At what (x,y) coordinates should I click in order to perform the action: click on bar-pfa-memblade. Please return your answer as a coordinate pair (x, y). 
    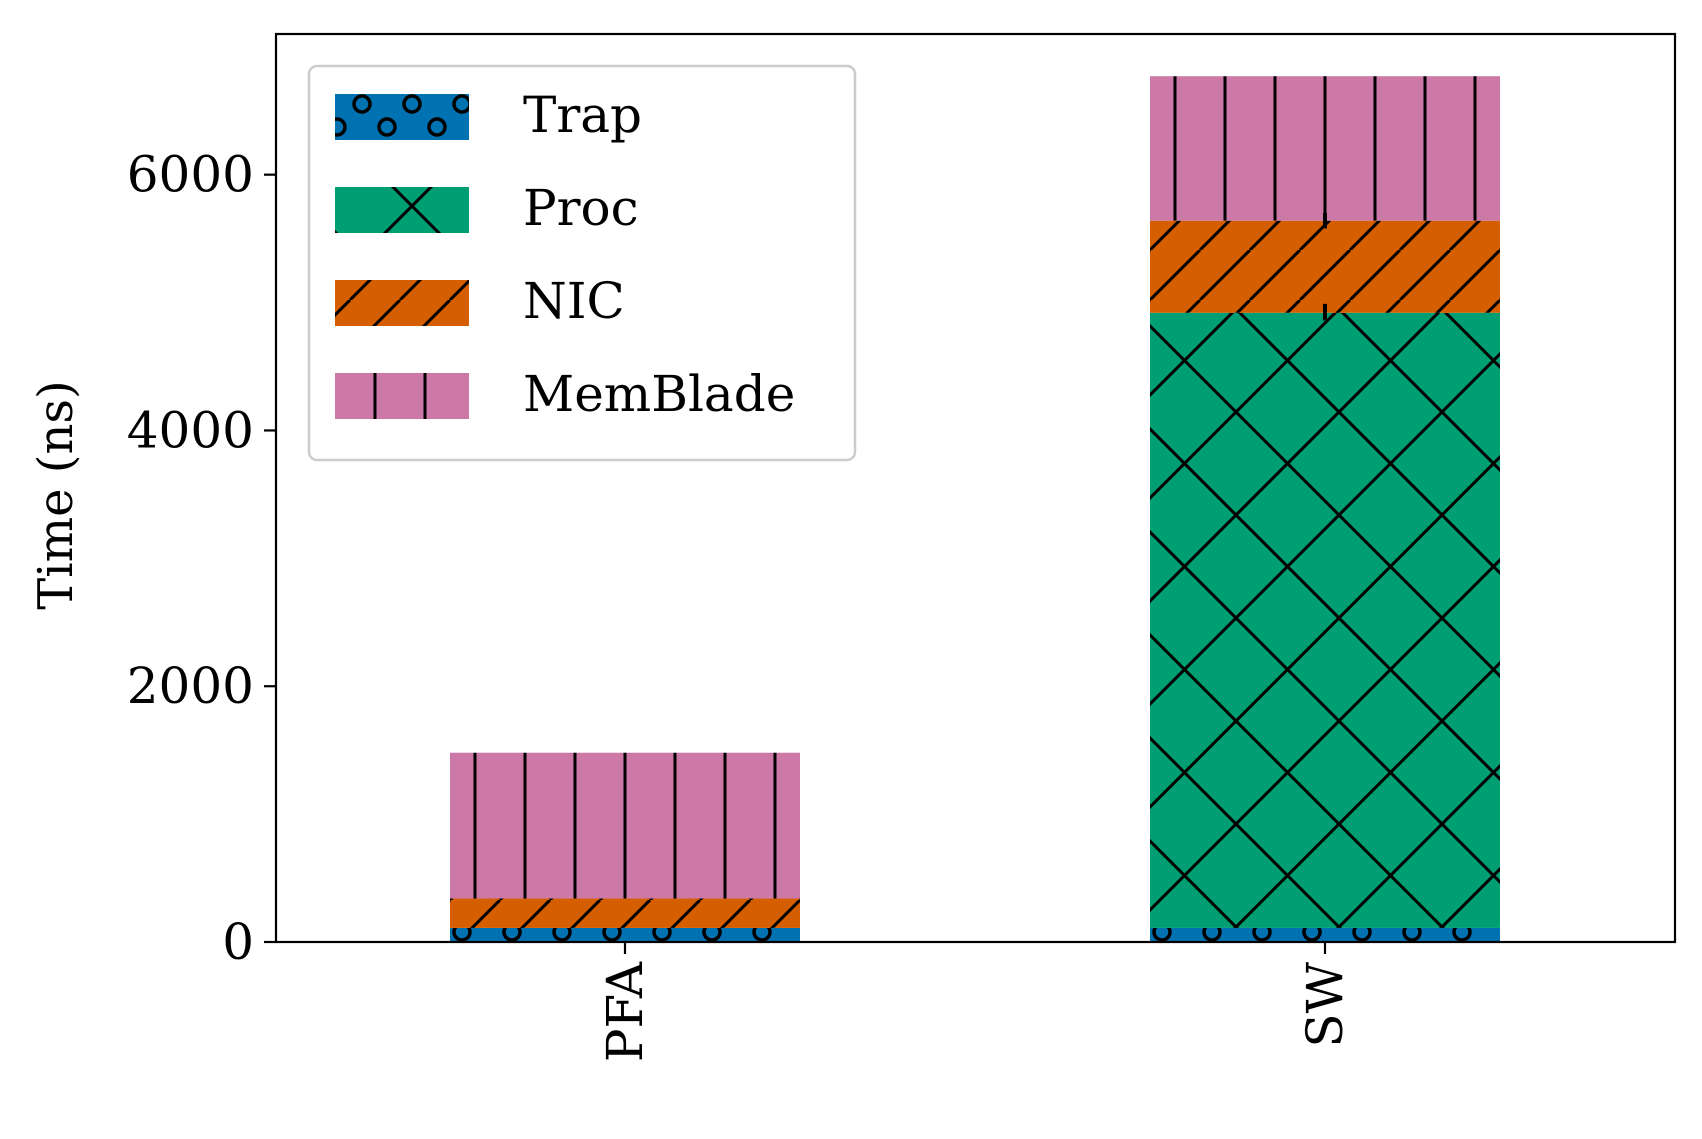
    Looking at the image, I should click on (625, 825).